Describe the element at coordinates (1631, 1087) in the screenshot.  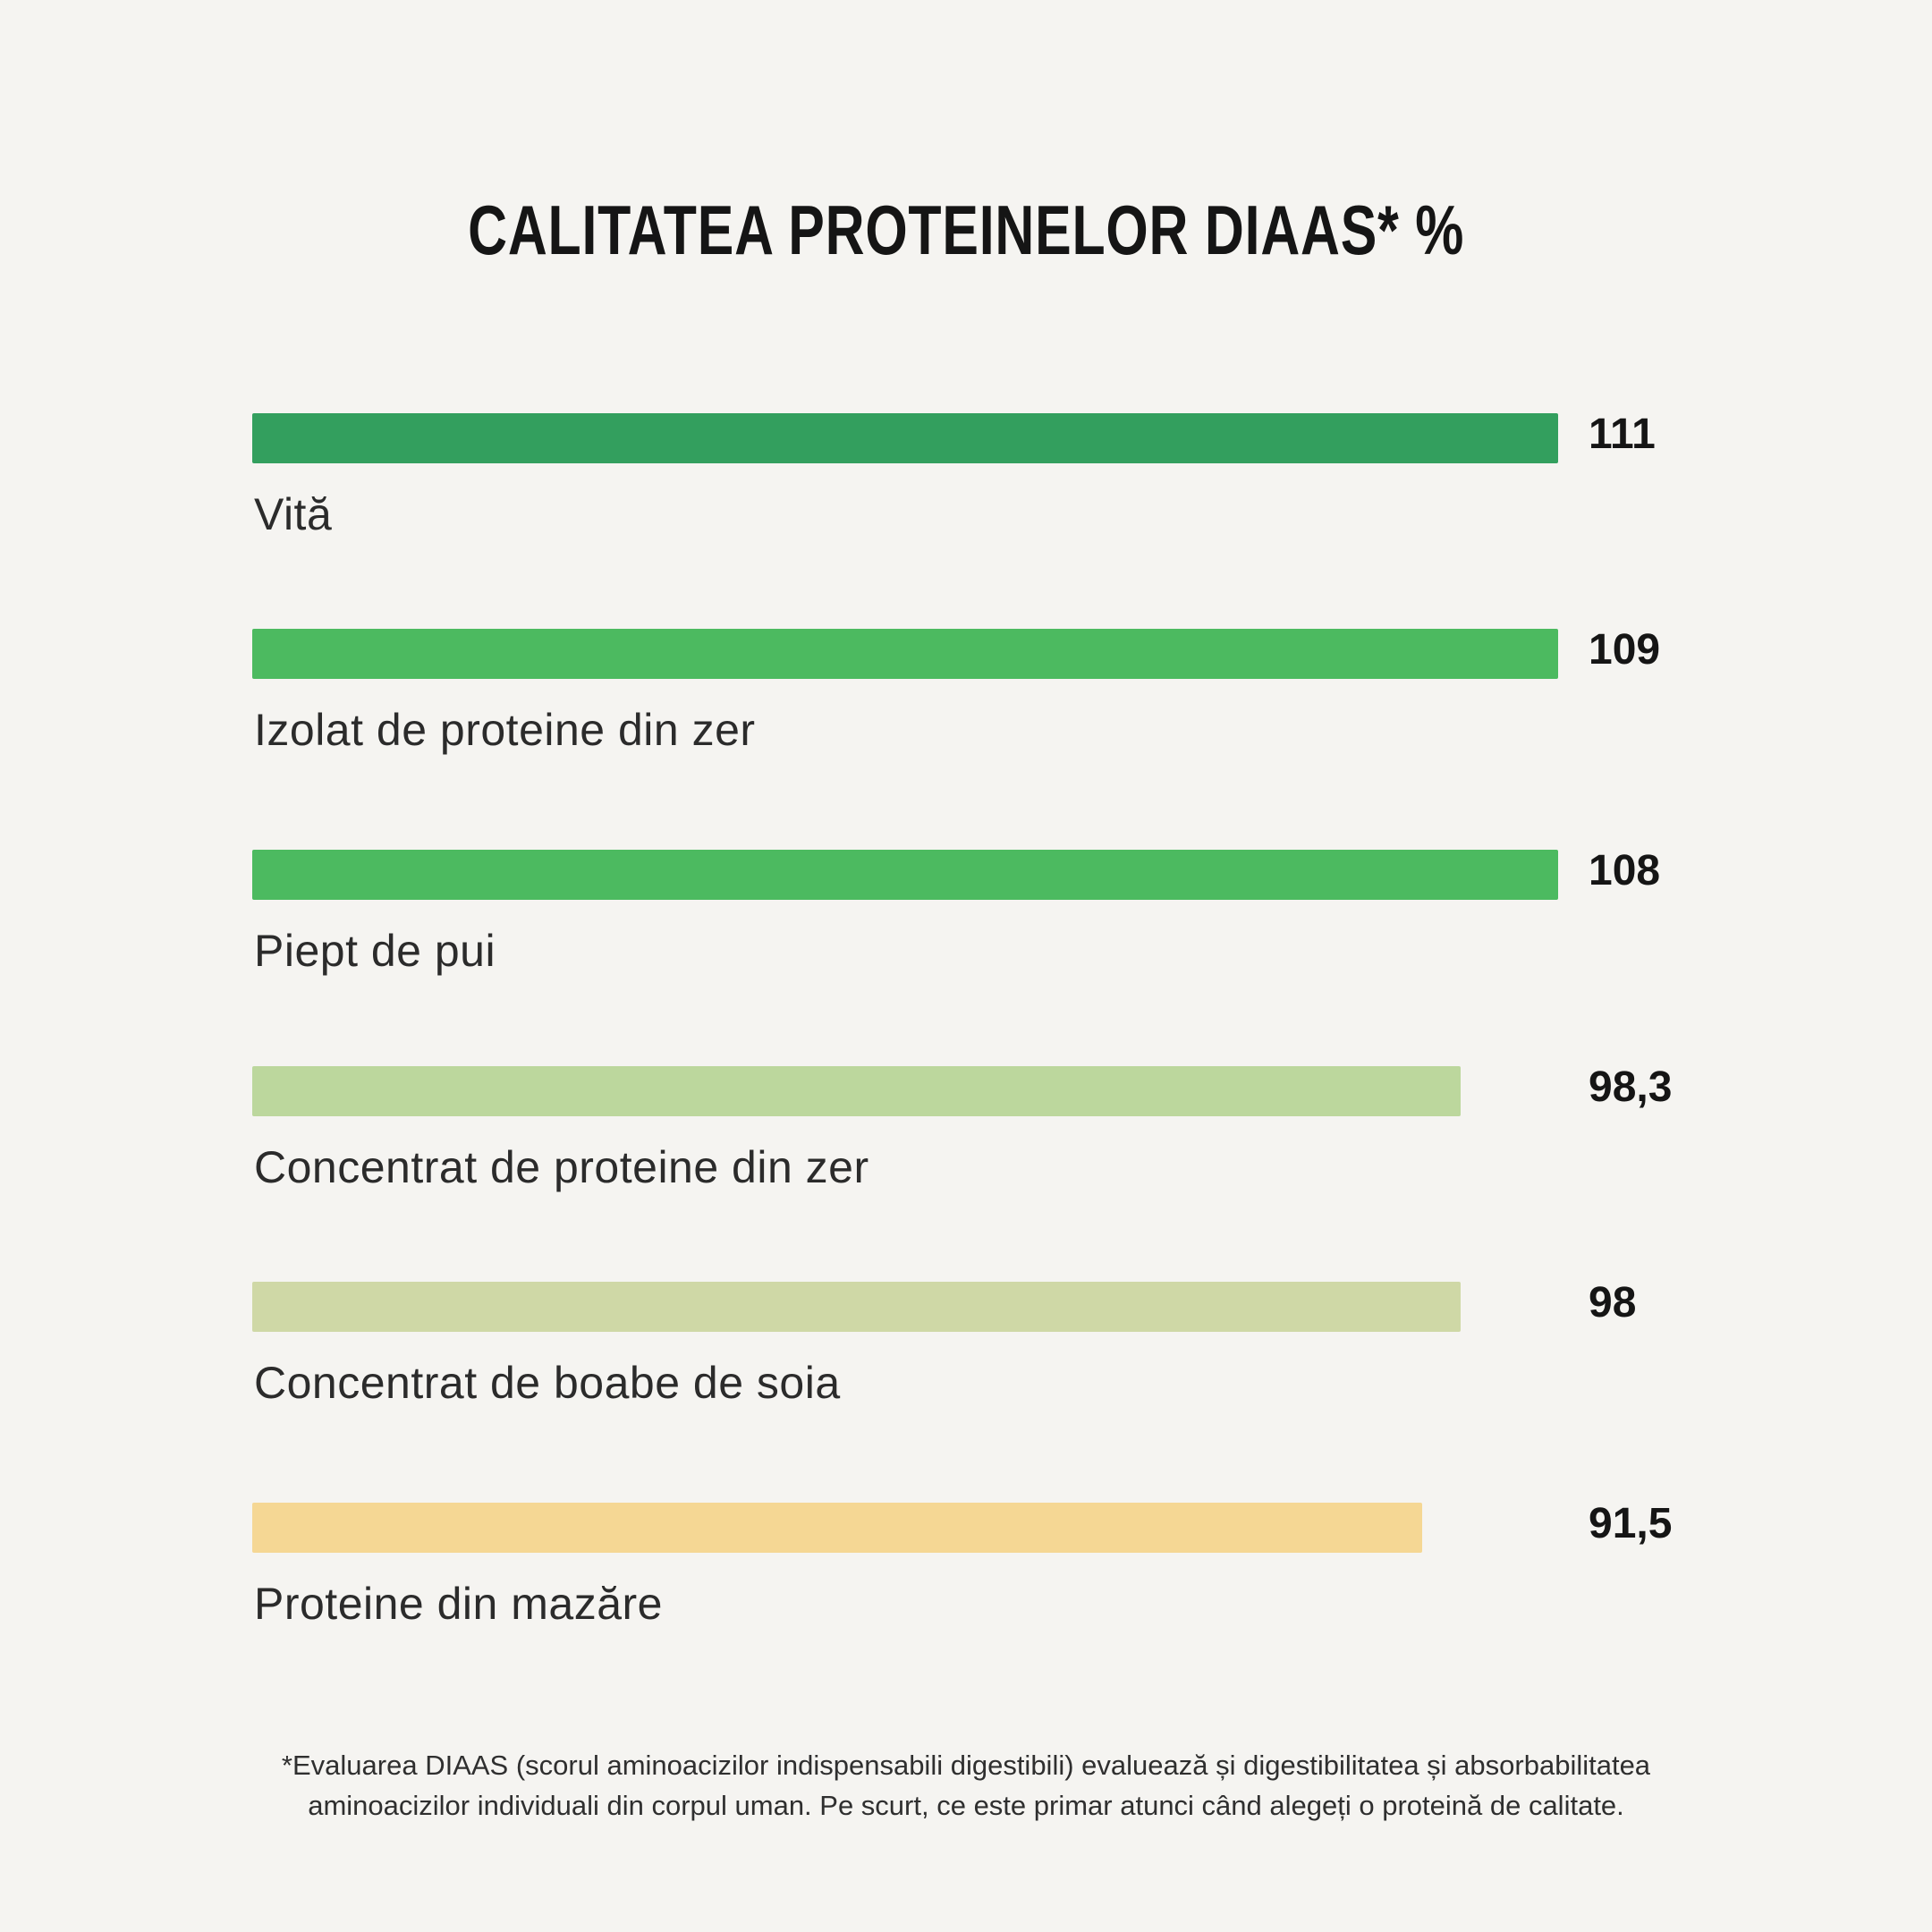
I see `bar-value-concentrat-zer: 98,3` at that location.